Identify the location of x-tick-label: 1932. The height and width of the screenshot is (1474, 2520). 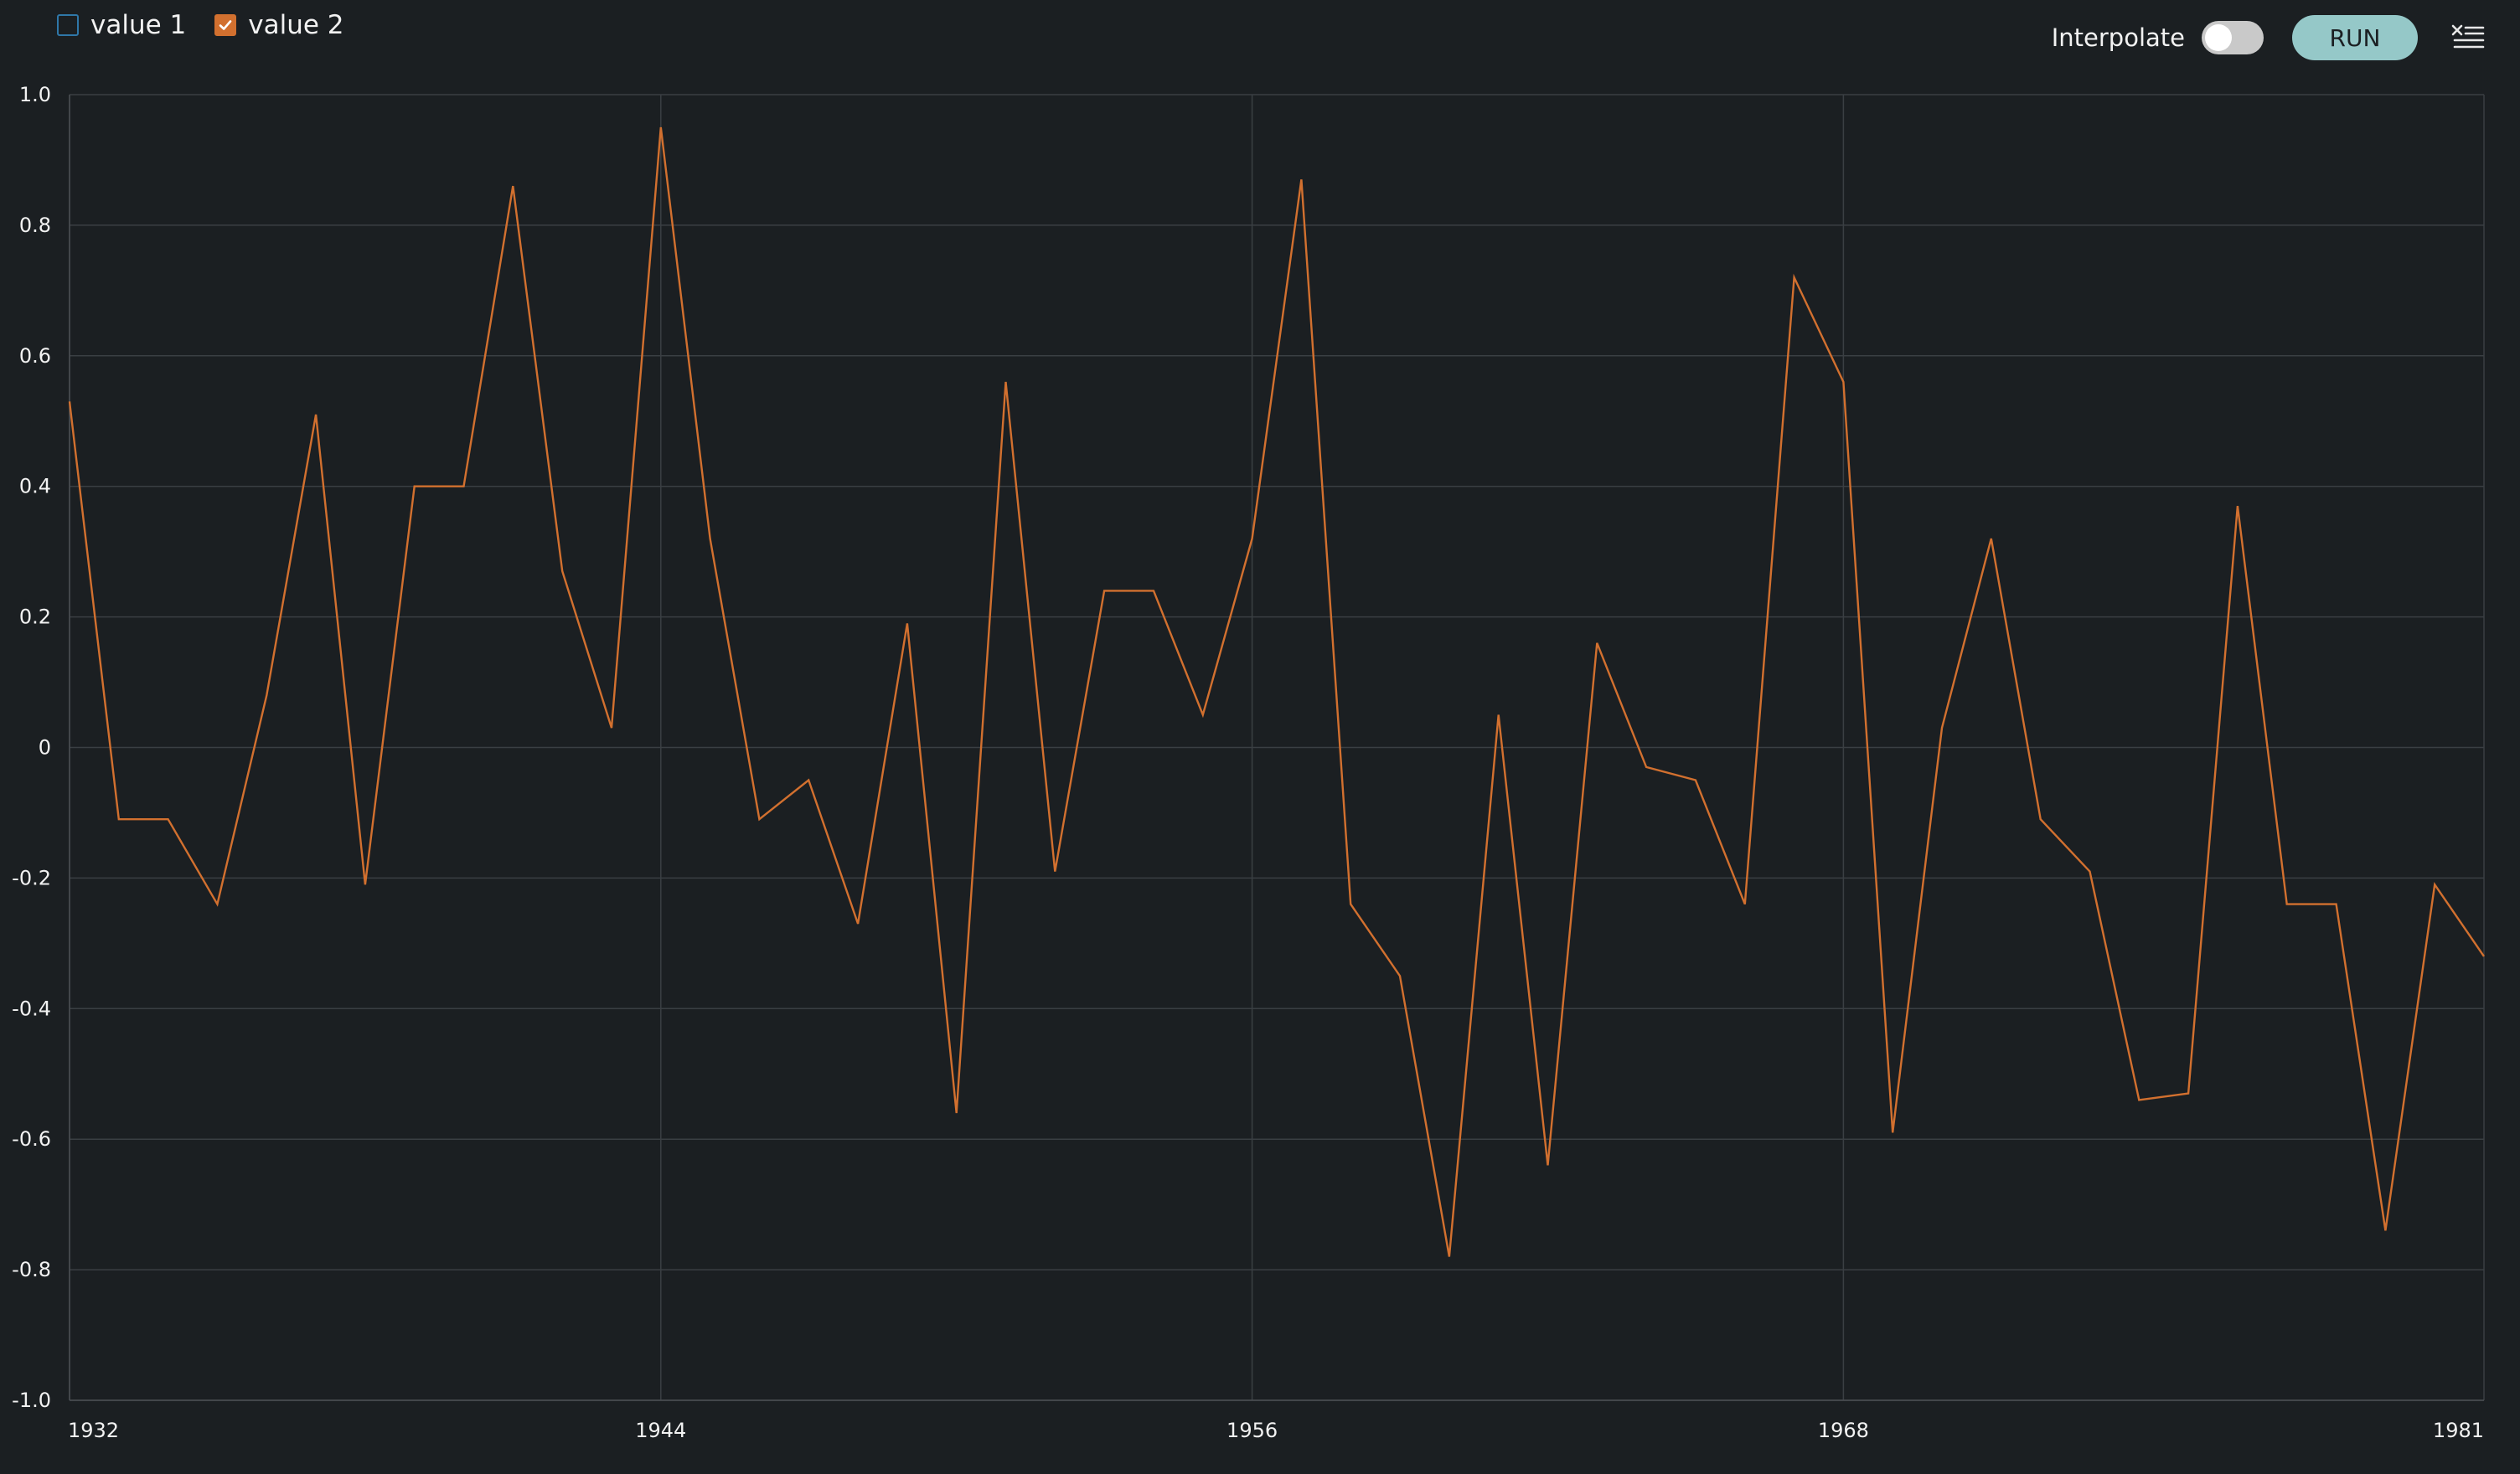
(93, 1430).